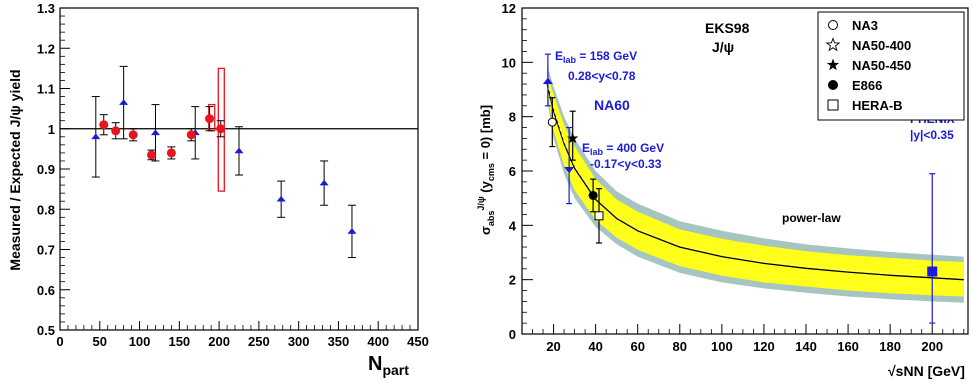 The image size is (973, 383). Describe the element at coordinates (890, 346) in the screenshot. I see `x-tick-label: 180` at that location.